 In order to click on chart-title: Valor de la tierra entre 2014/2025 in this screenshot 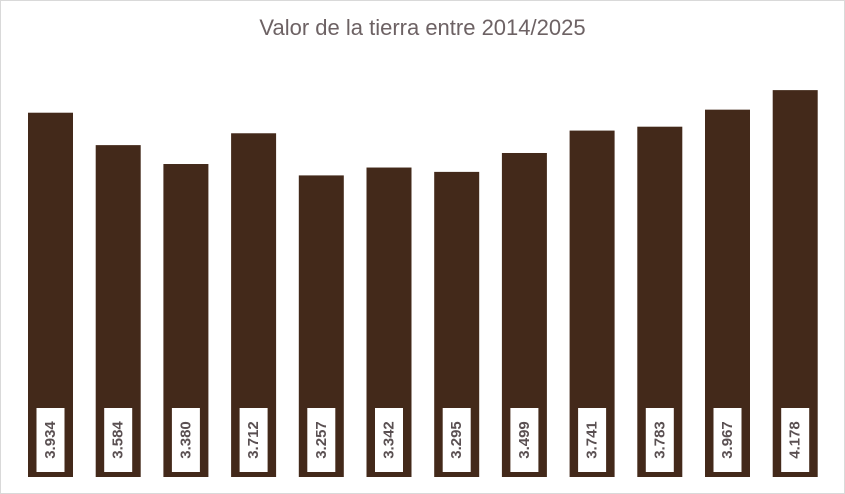, I will do `click(422, 27)`.